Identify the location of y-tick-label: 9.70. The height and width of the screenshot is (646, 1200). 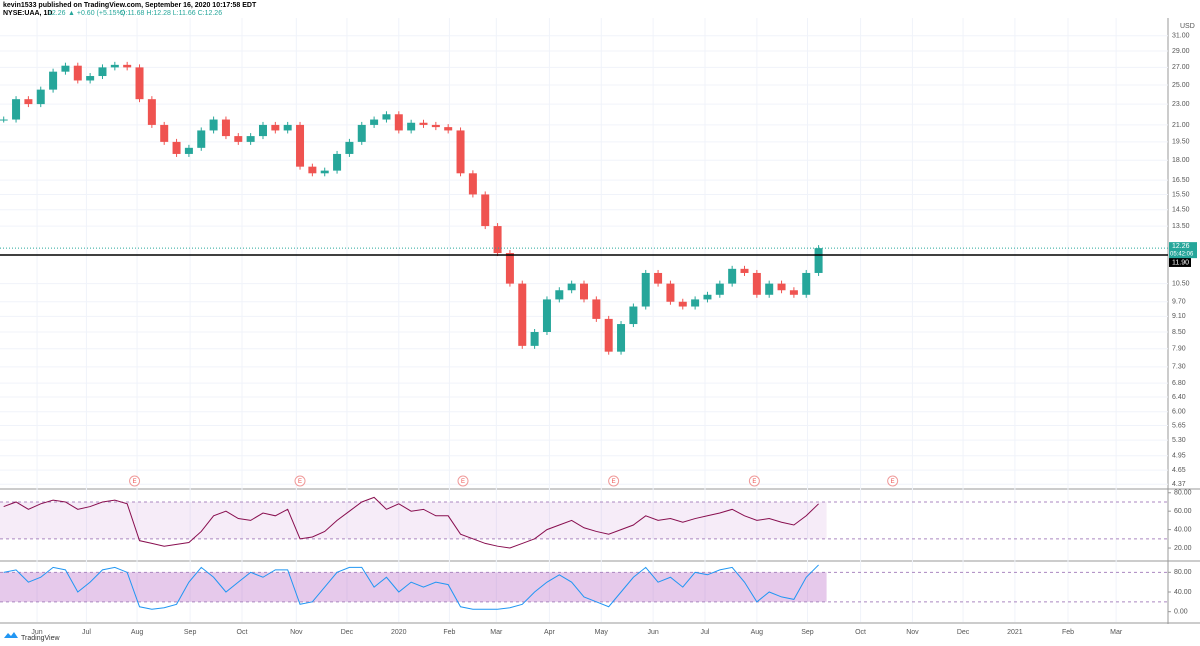
(1179, 302).